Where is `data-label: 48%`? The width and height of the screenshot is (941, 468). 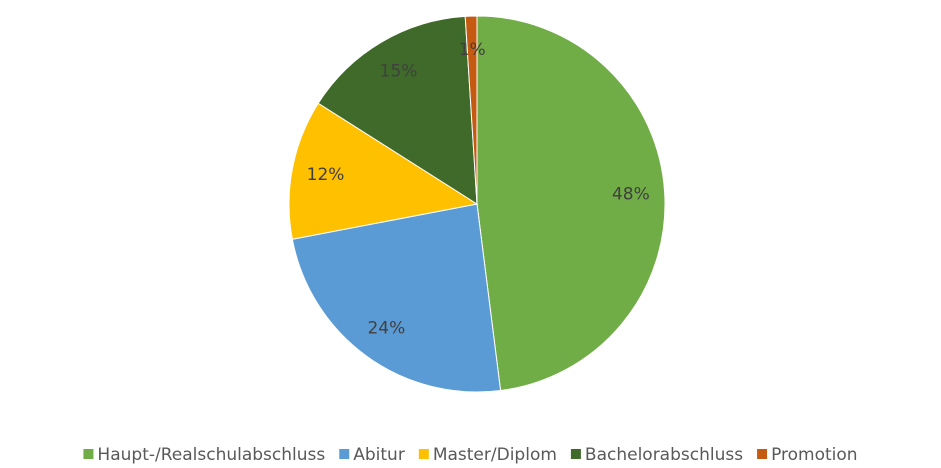 data-label: 48% is located at coordinates (631, 194).